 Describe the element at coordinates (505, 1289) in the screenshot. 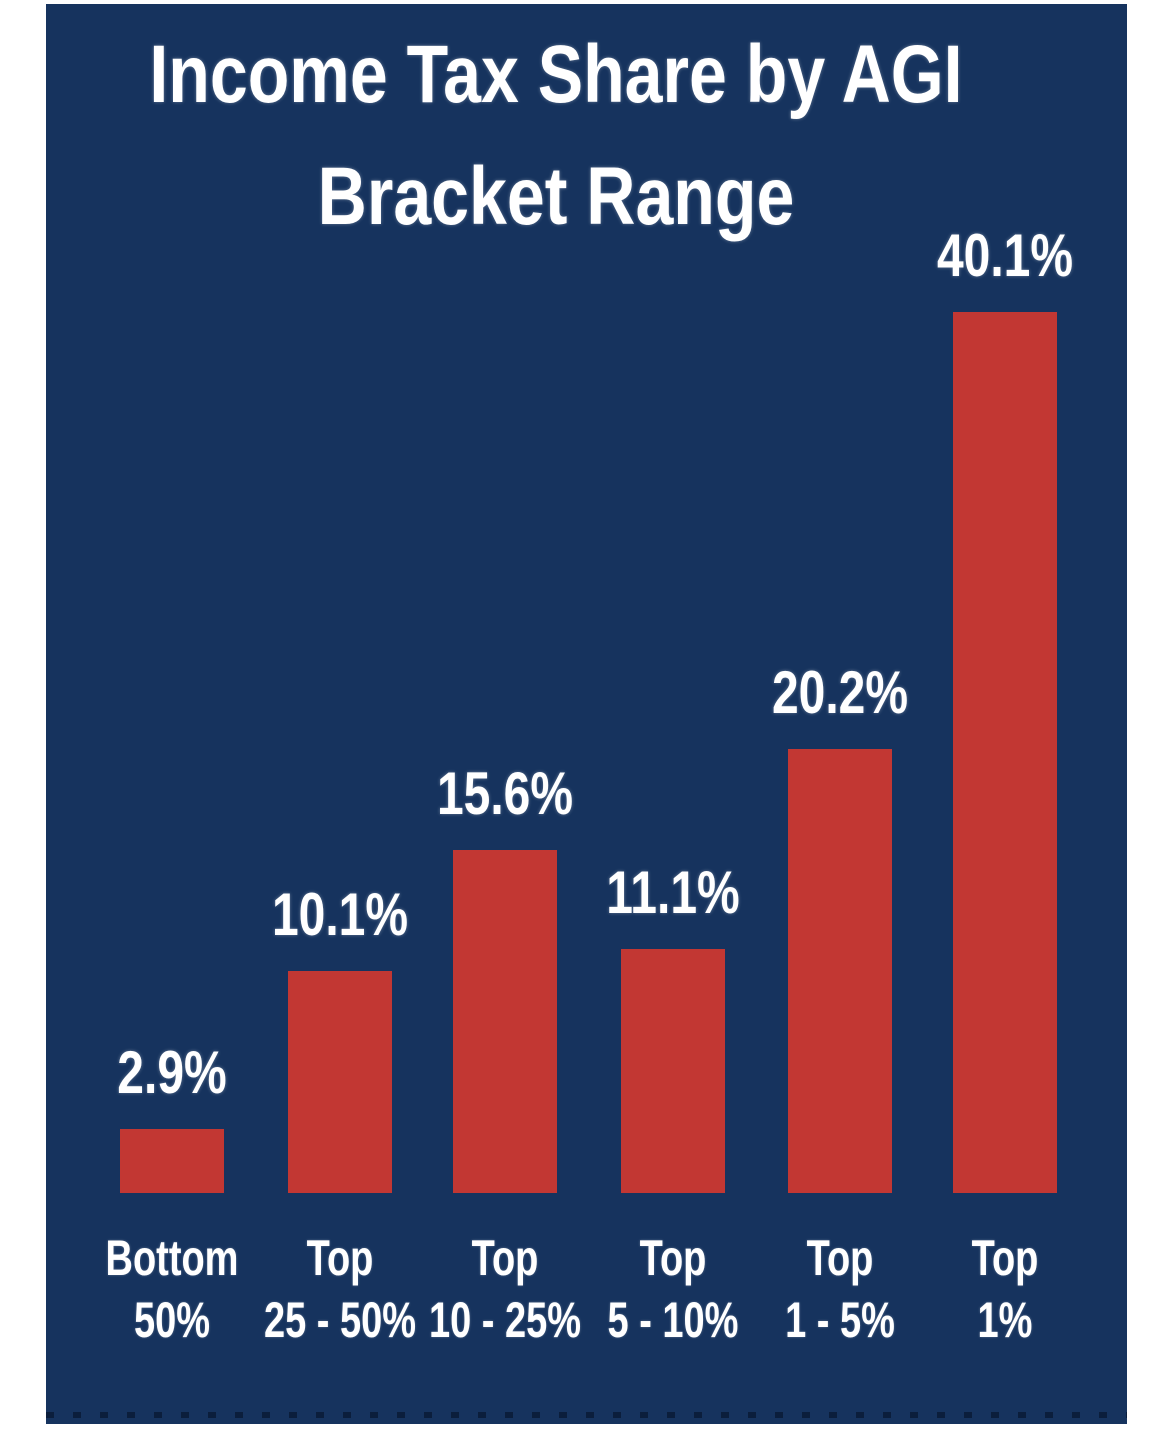

I see `category-label: Top 10 - 25%` at that location.